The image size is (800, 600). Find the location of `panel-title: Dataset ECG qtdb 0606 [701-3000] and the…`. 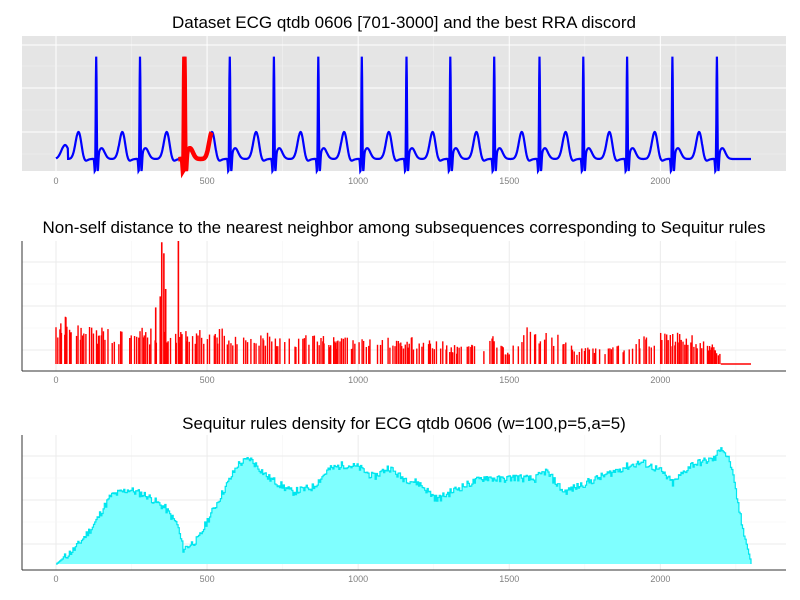

panel-title: Dataset ECG qtdb 0606 [701-3000] and the… is located at coordinates (404, 22).